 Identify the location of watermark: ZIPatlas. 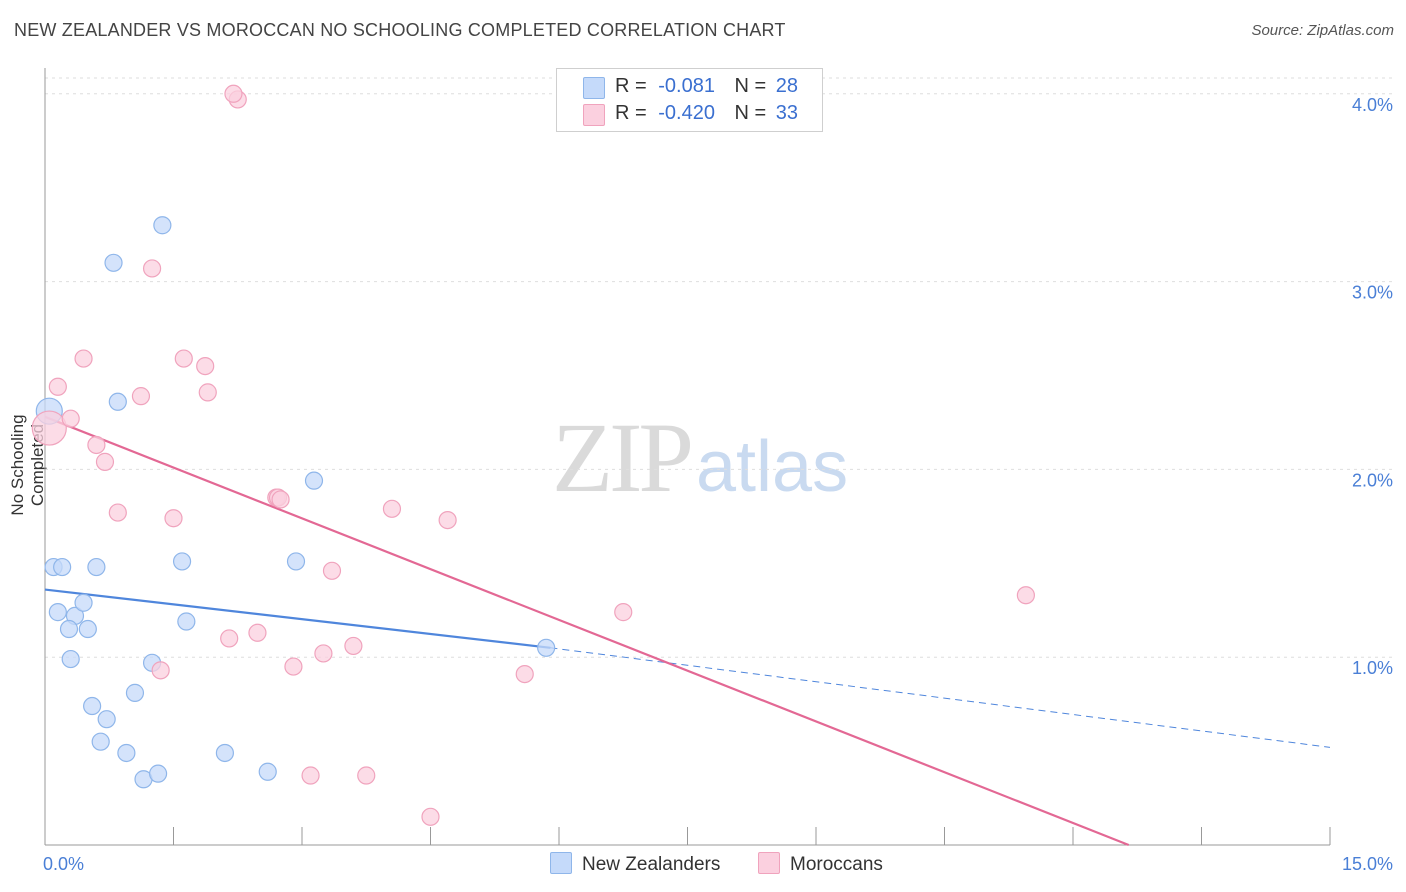
(700, 457).